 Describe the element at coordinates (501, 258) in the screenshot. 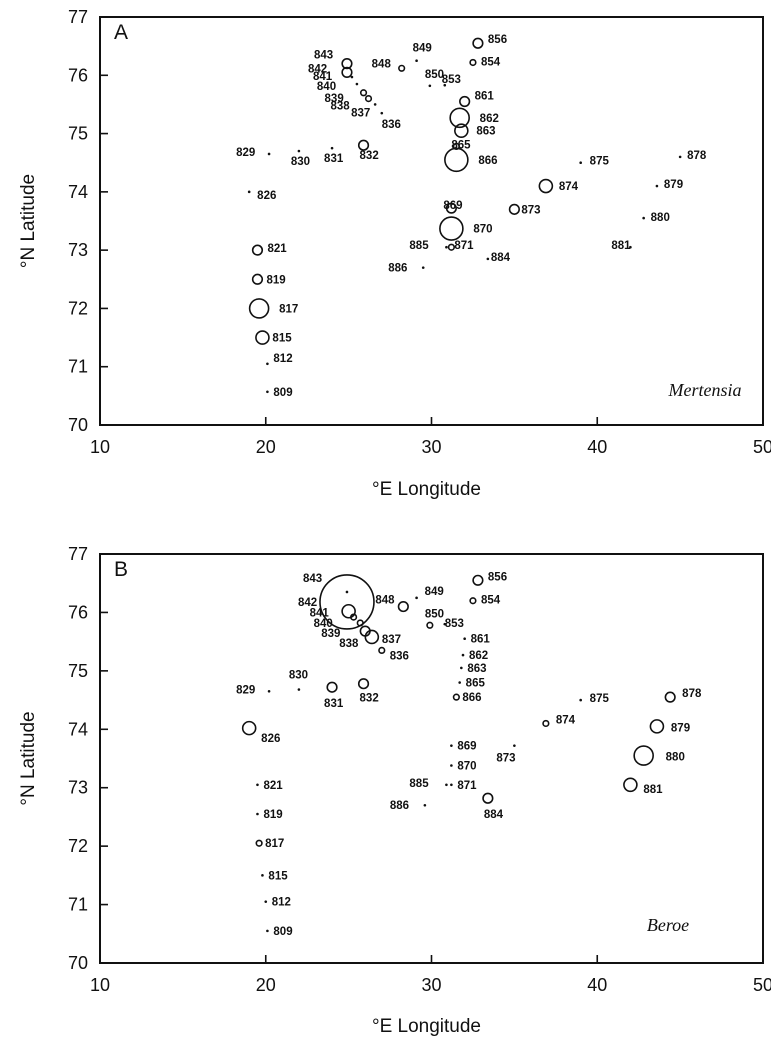

I see `station-label: 884` at that location.